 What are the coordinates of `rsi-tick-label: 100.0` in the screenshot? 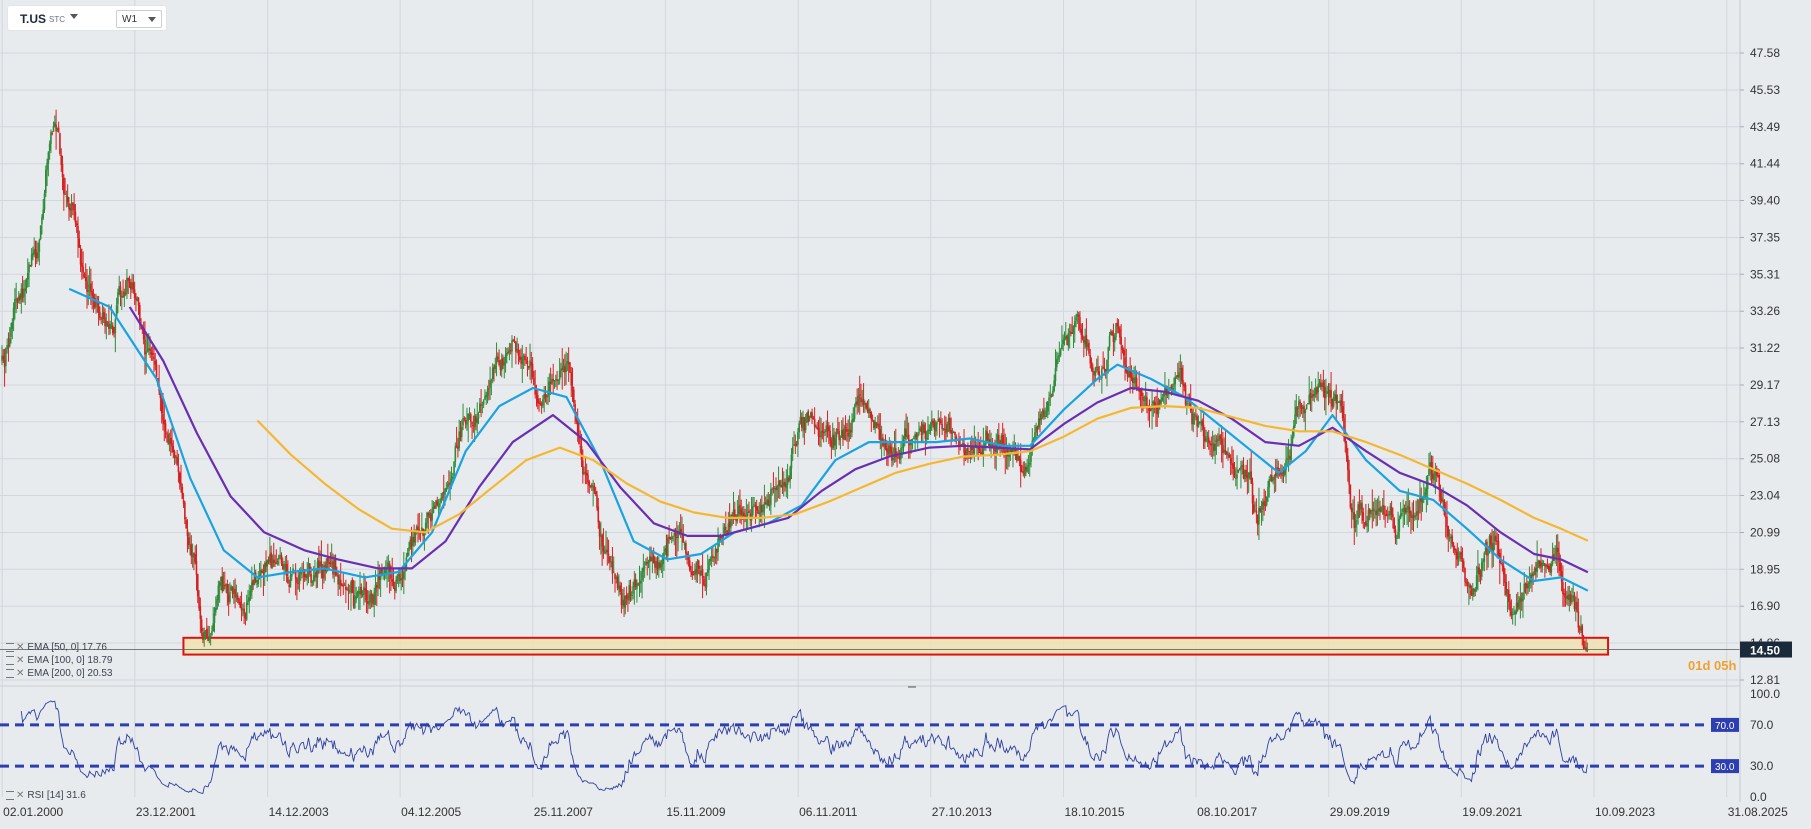 It's located at (1765, 694).